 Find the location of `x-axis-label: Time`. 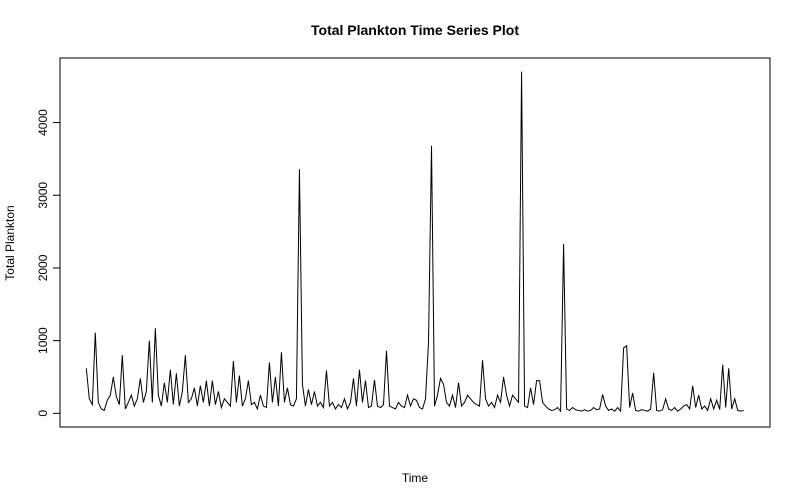

x-axis-label: Time is located at coordinates (415, 478).